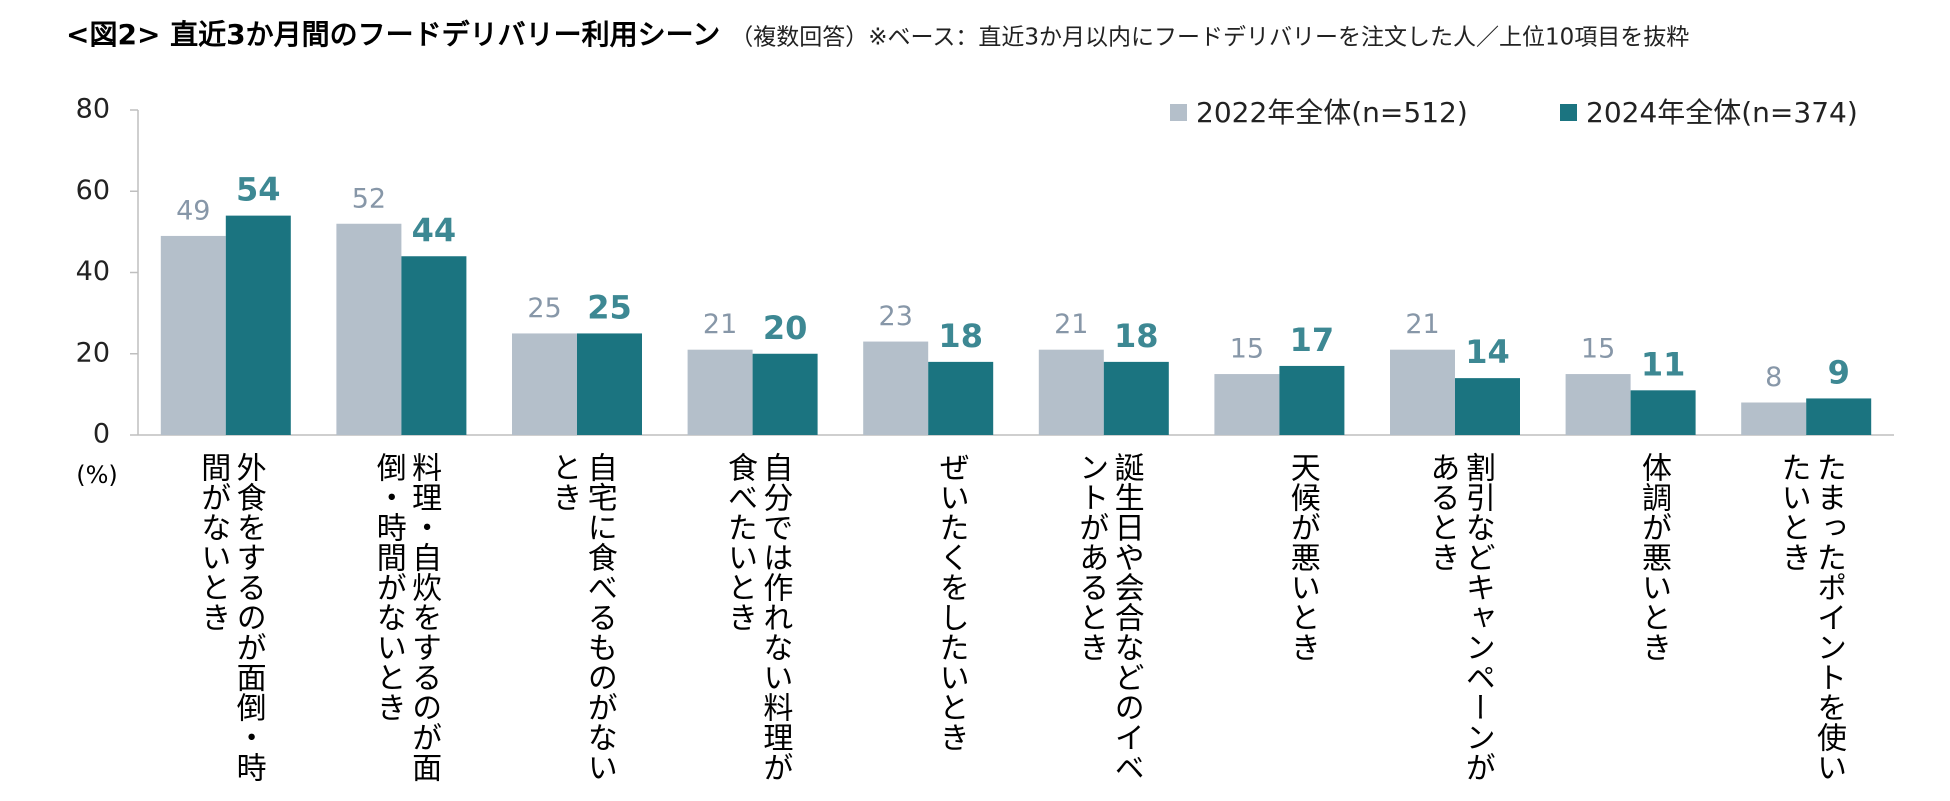 This screenshot has width=1950, height=801. What do you see at coordinates (258, 190) in the screenshot?
I see `value-label: 54` at bounding box center [258, 190].